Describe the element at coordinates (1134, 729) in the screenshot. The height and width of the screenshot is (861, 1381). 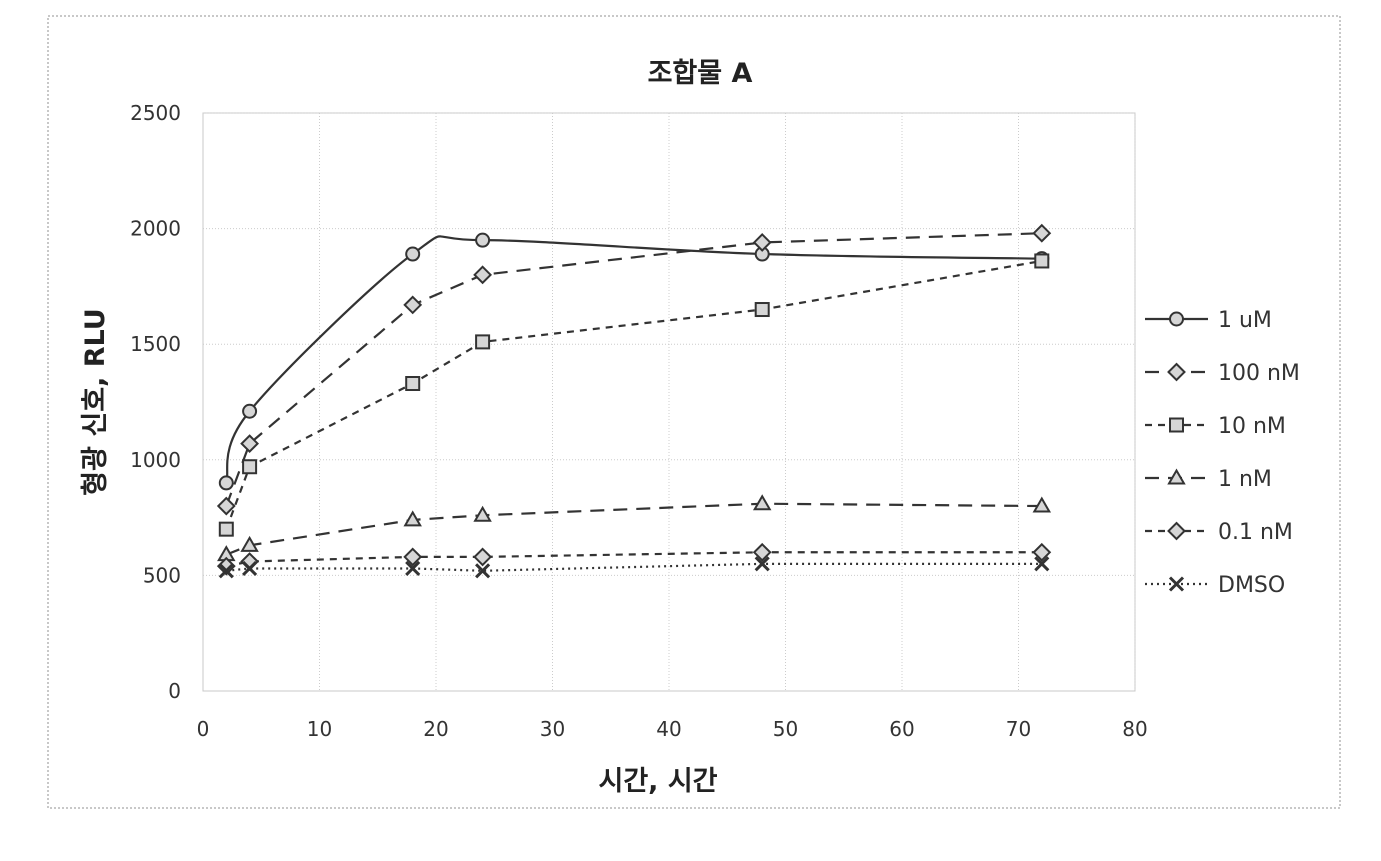
I see `x-tick-label: 80` at that location.